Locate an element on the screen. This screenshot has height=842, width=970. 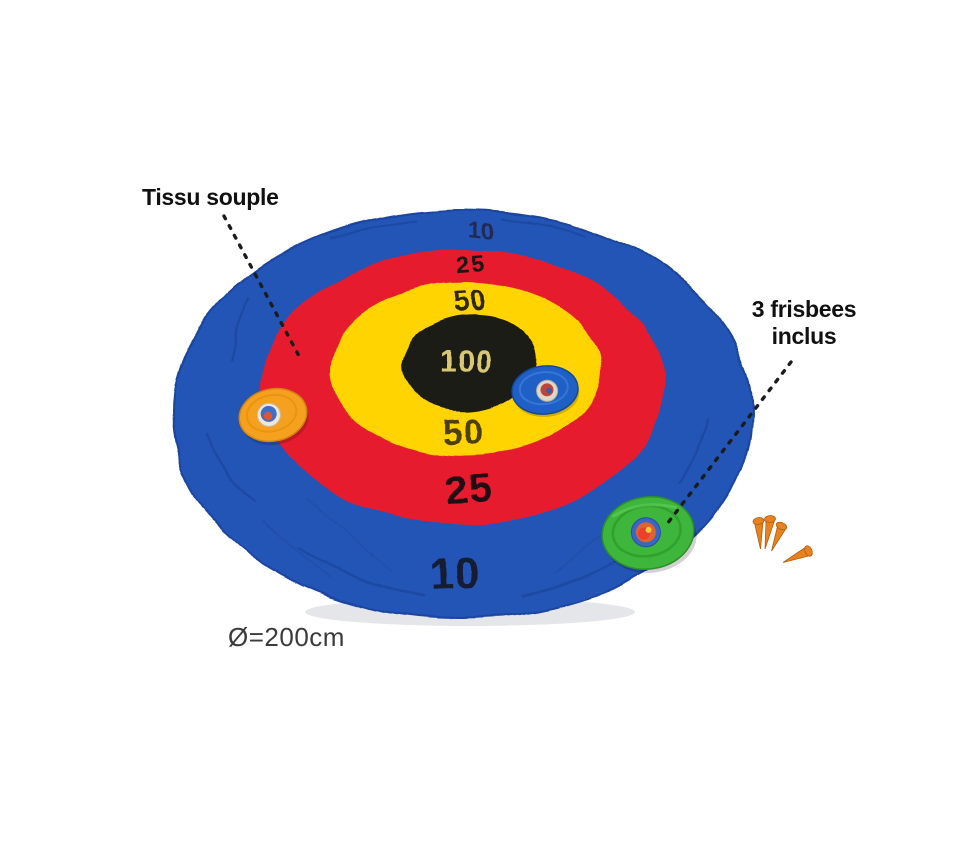
score-labels: 10 25 50 100 50 25 10 is located at coordinates (462, 408).